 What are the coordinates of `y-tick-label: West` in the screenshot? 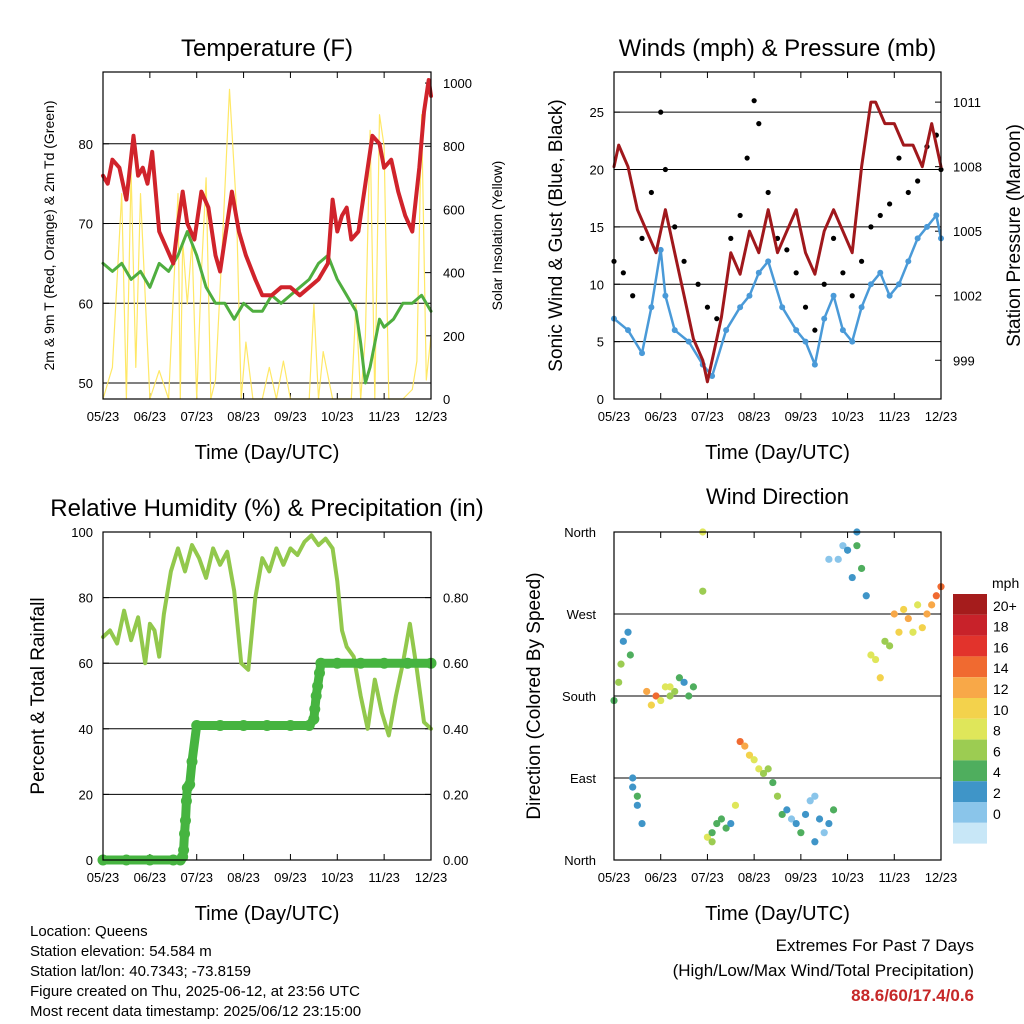 It's located at (582, 614).